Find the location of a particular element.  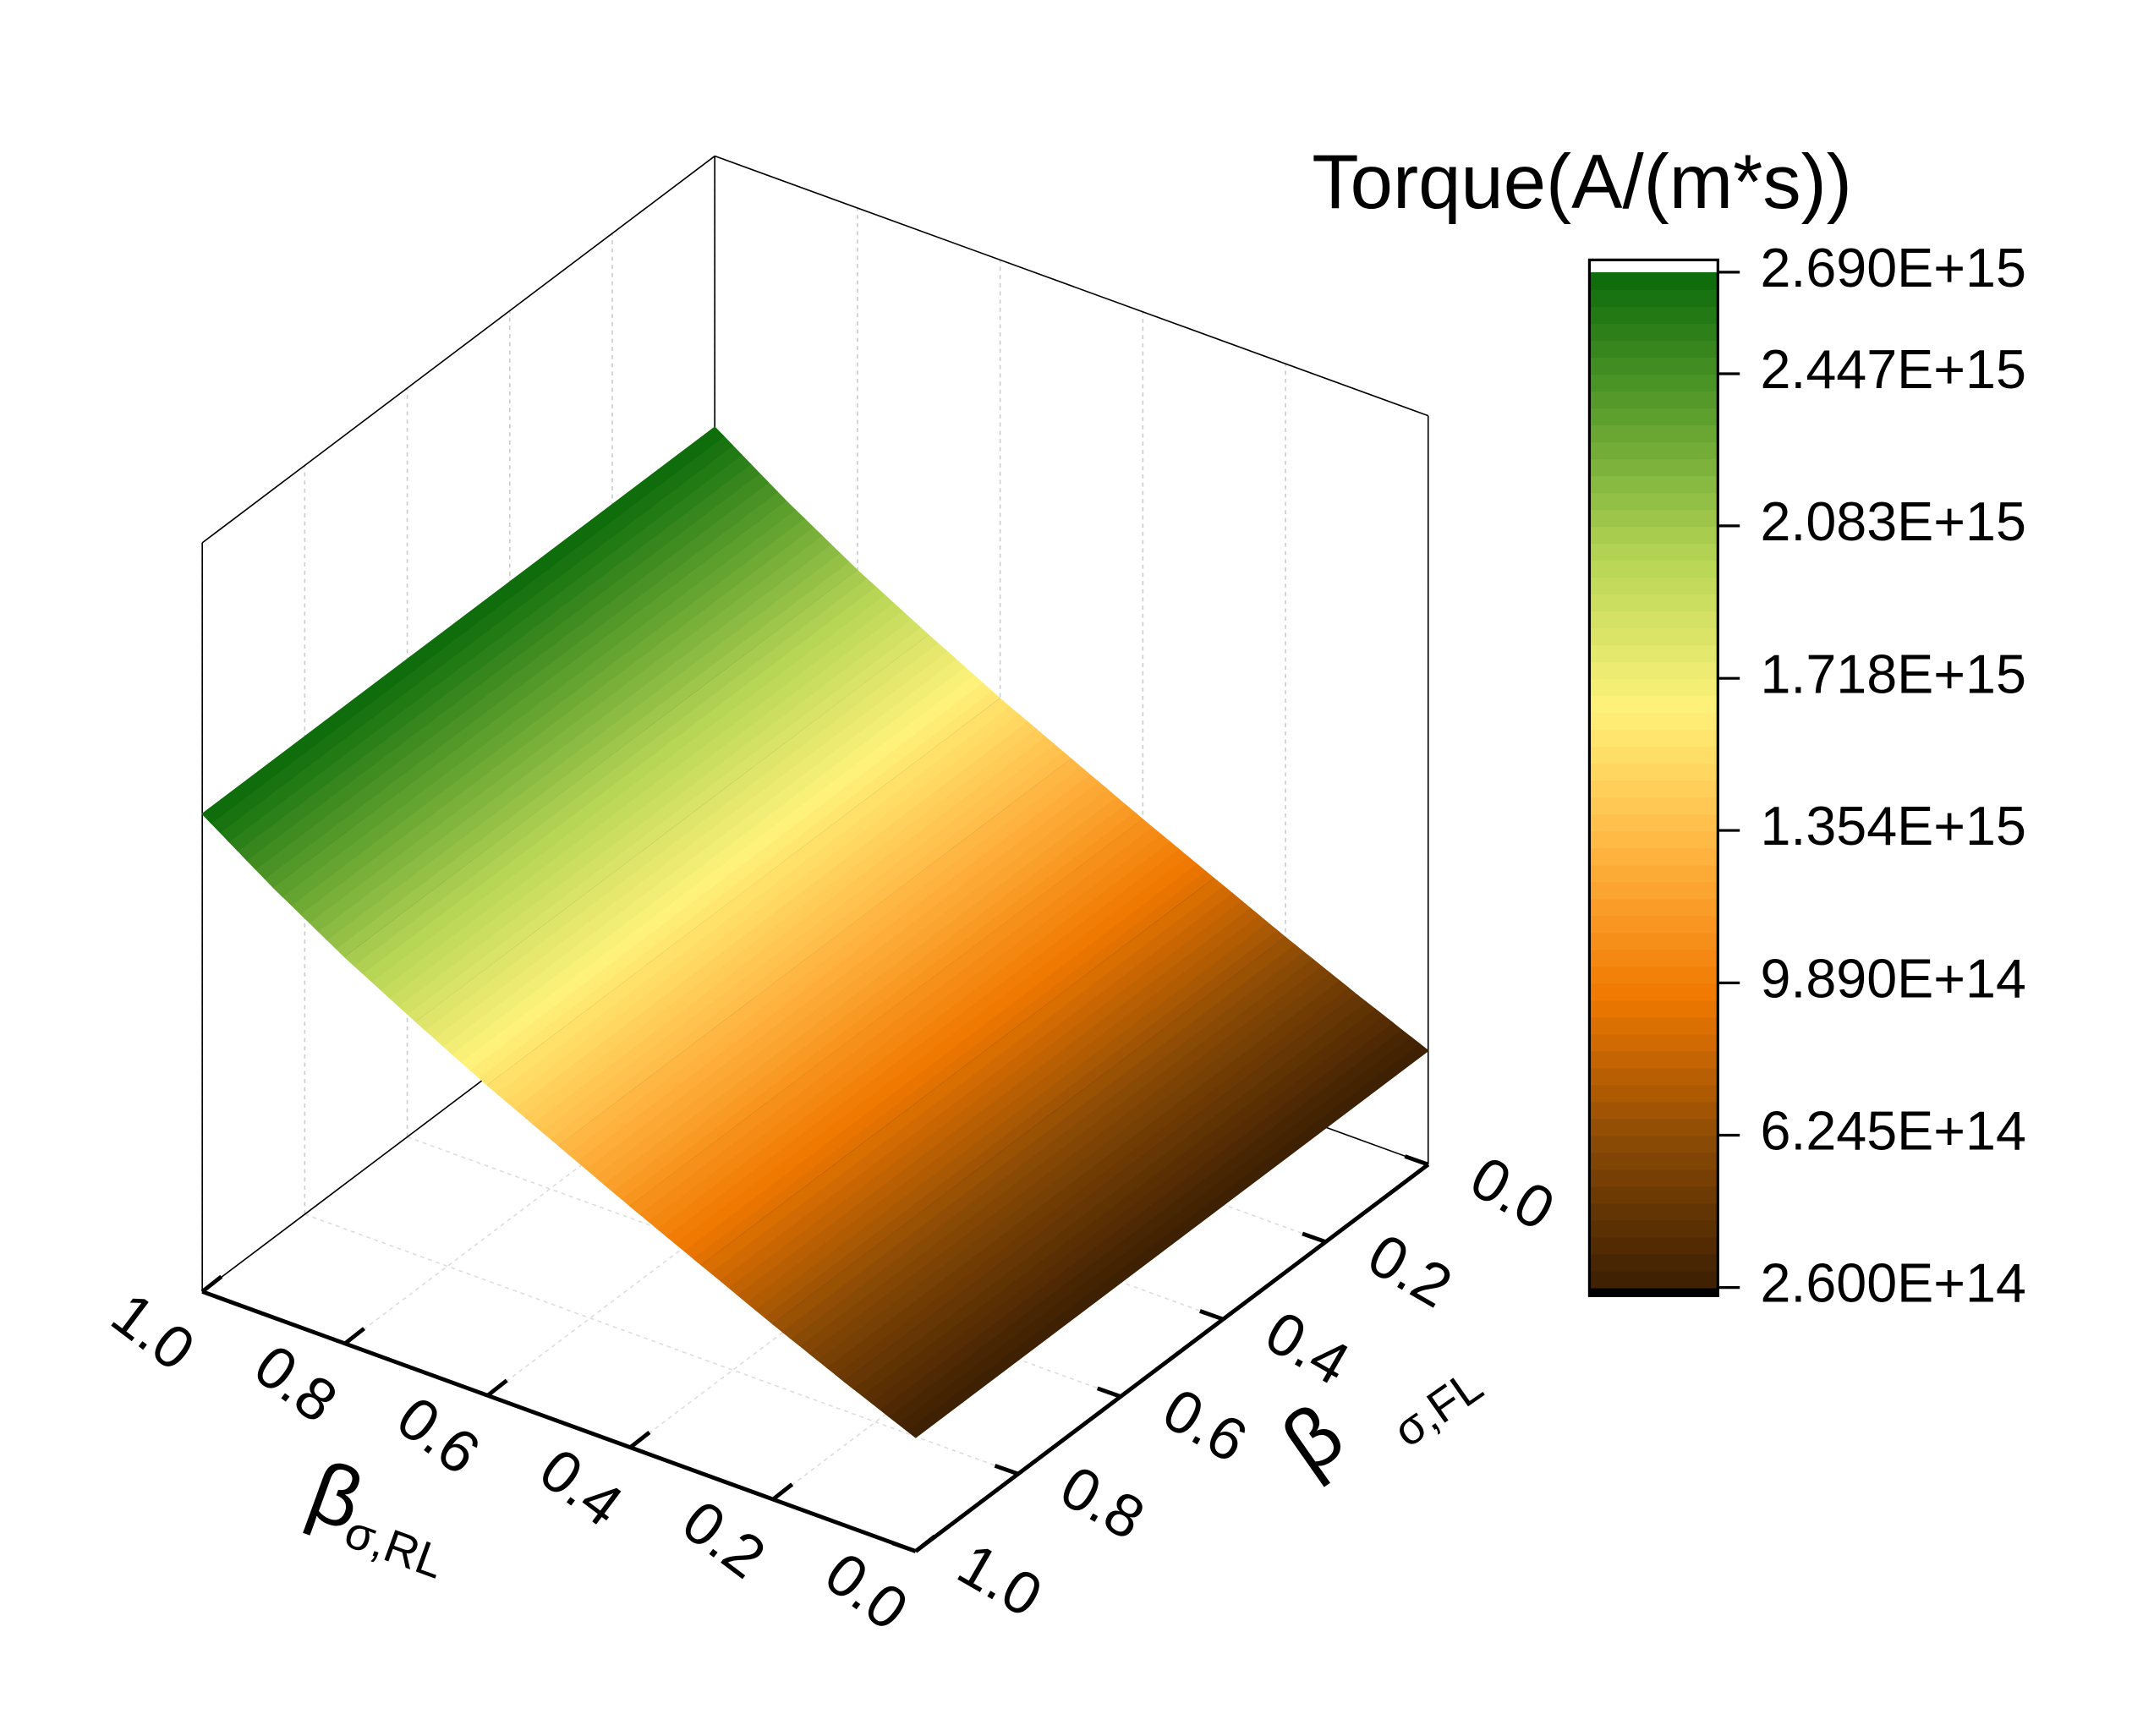

x-tick-label: 1.0 is located at coordinates (153, 1332).